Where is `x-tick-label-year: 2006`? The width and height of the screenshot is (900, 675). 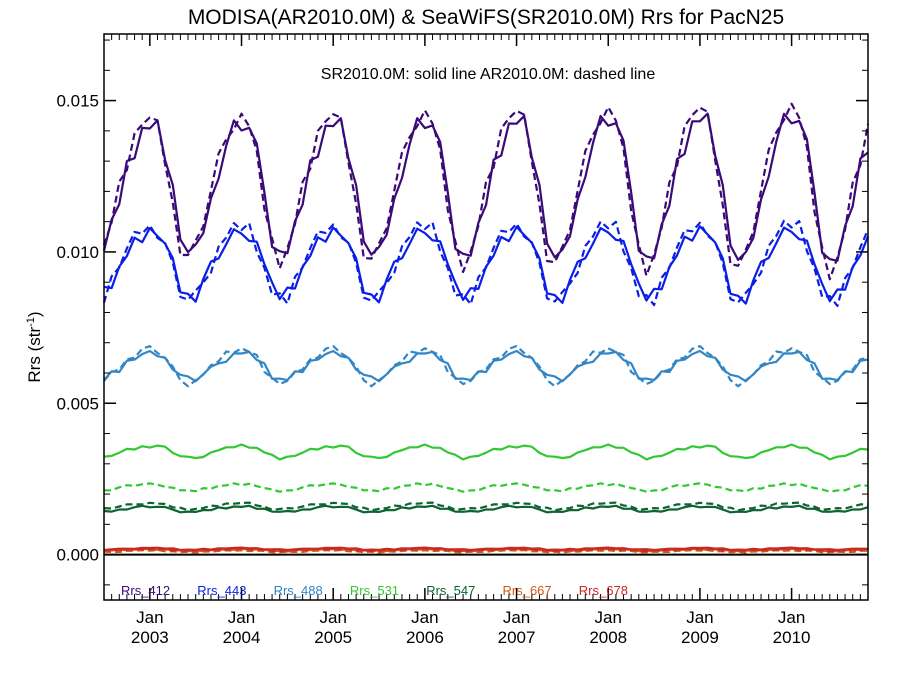 x-tick-label-year: 2006 is located at coordinates (425, 637).